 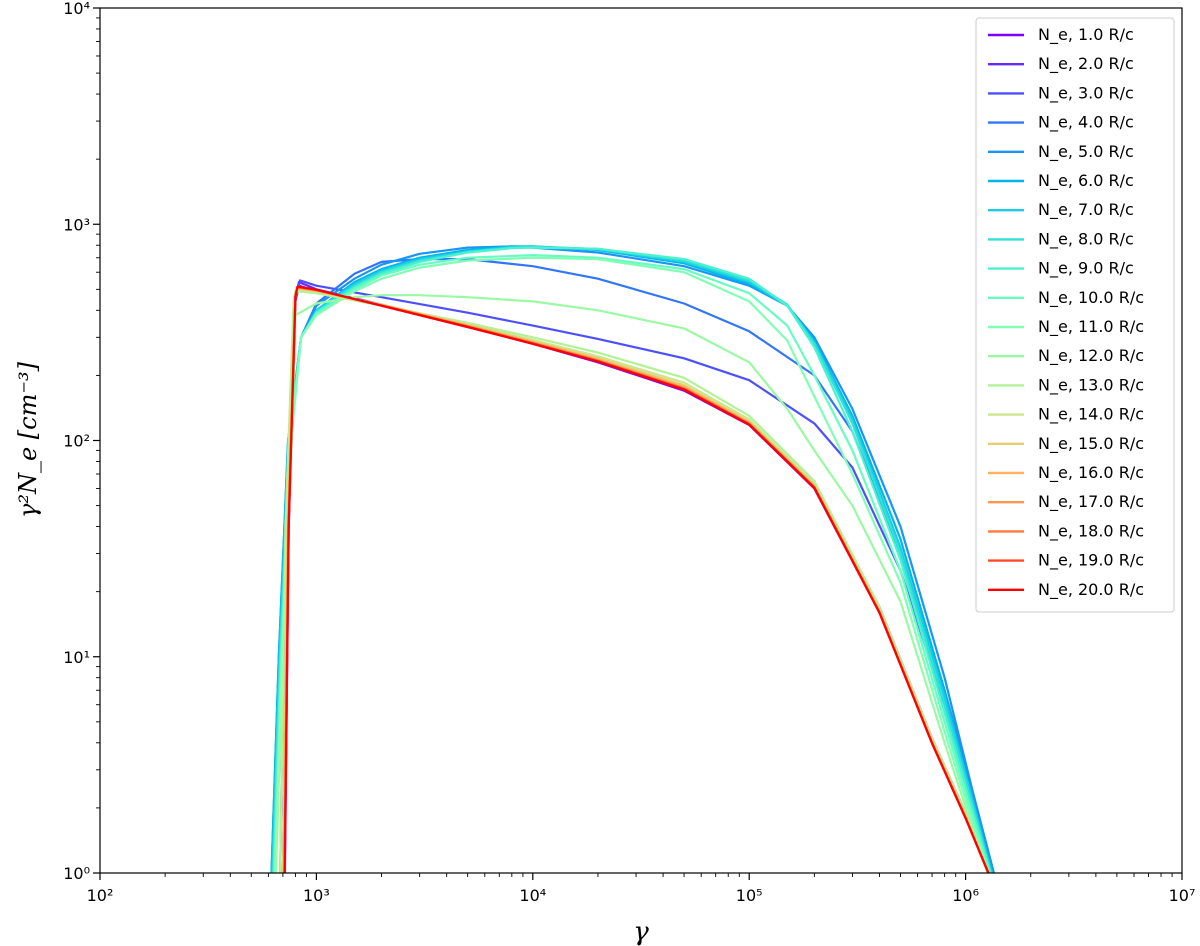 What do you see at coordinates (76, 9) in the screenshot?
I see `y-tick-label: 10⁴` at bounding box center [76, 9].